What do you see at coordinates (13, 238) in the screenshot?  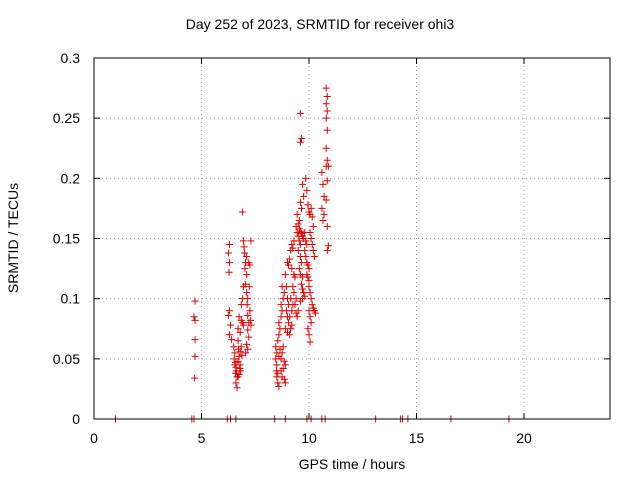 I see `y-axis-label: SRMTID / TECUs` at bounding box center [13, 238].